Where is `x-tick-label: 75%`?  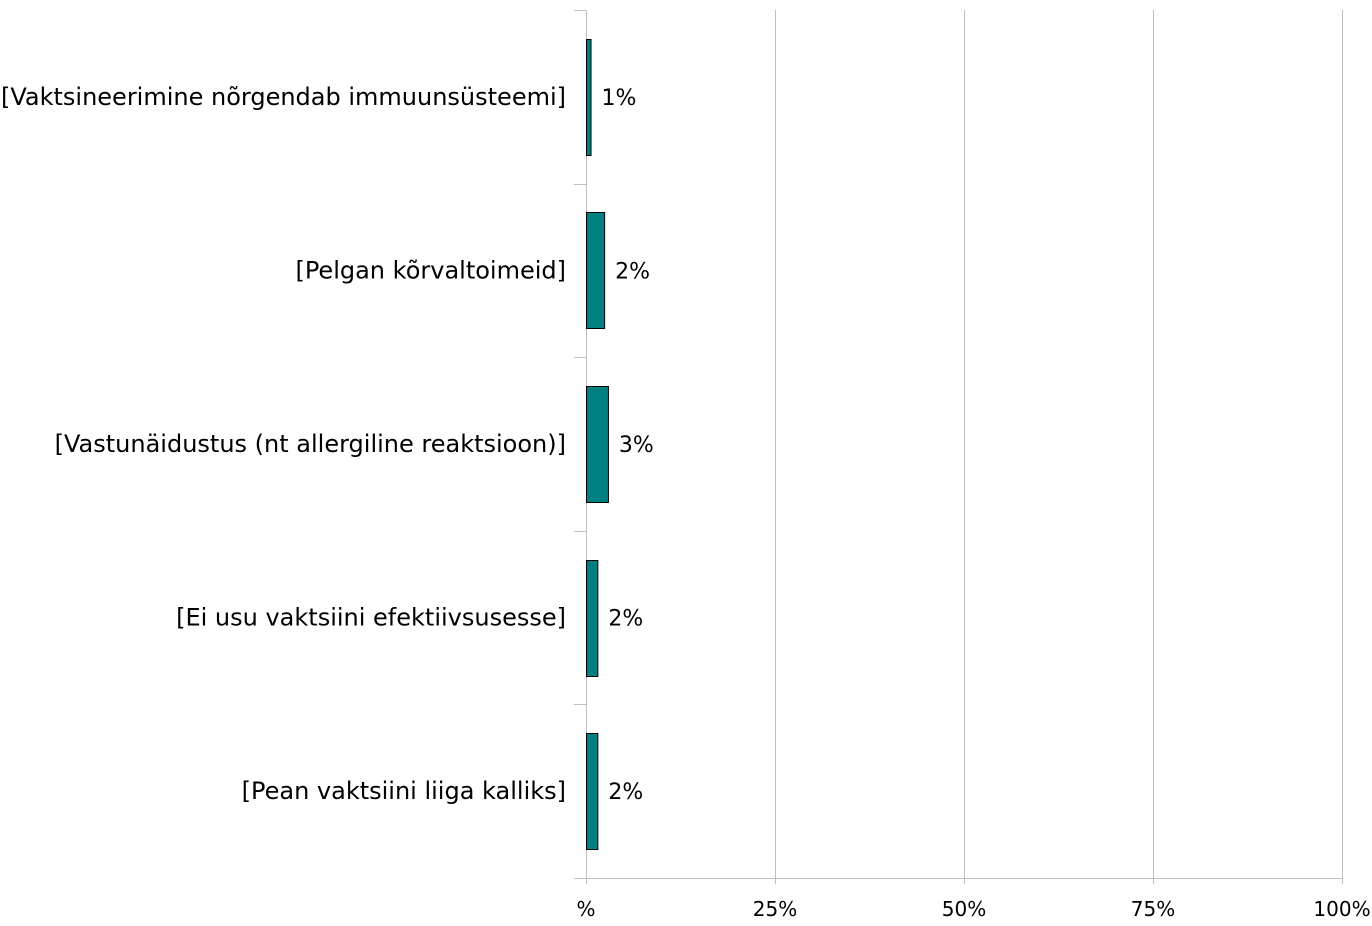
x-tick-label: 75% is located at coordinates (1153, 909).